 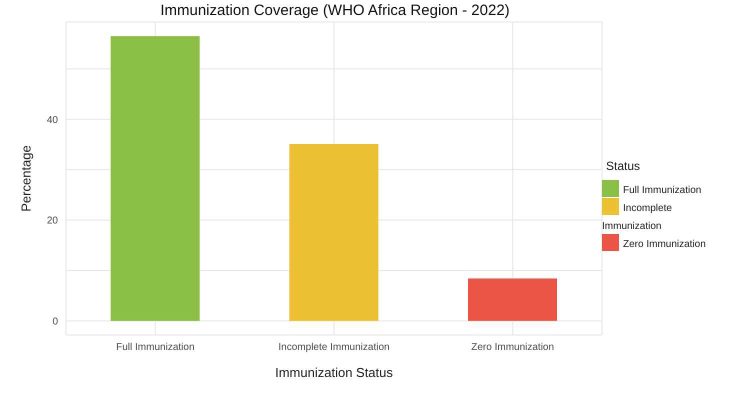 What do you see at coordinates (623, 166) in the screenshot?
I see `legend-title: Status` at bounding box center [623, 166].